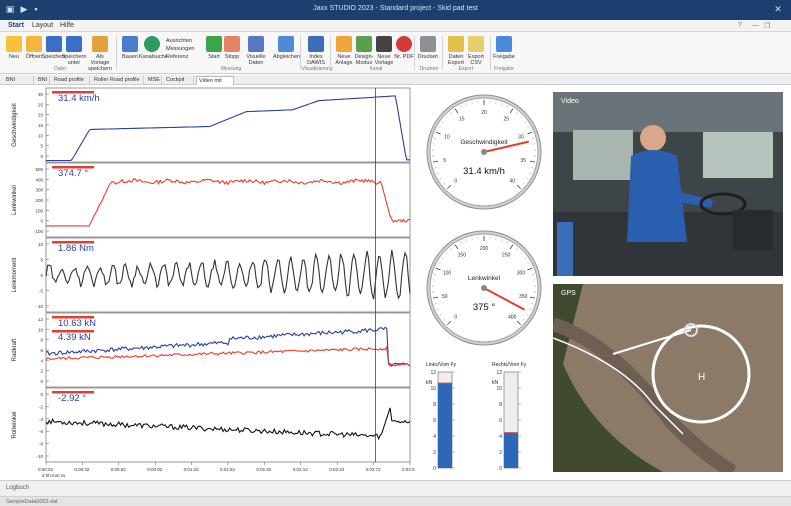 The width and height of the screenshot is (791, 506). I want to click on y-tick-label: 30, so click(41, 94).